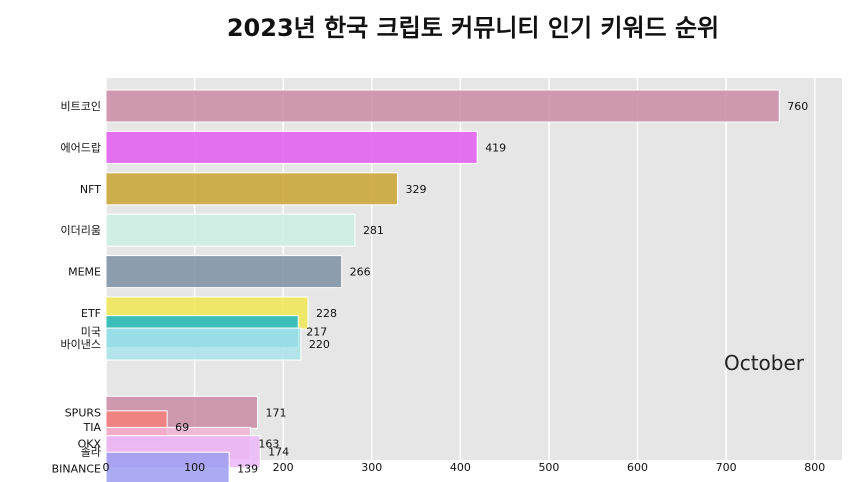 The image size is (866, 482). What do you see at coordinates (106, 467) in the screenshot?
I see `x-tick-label: 0` at bounding box center [106, 467].